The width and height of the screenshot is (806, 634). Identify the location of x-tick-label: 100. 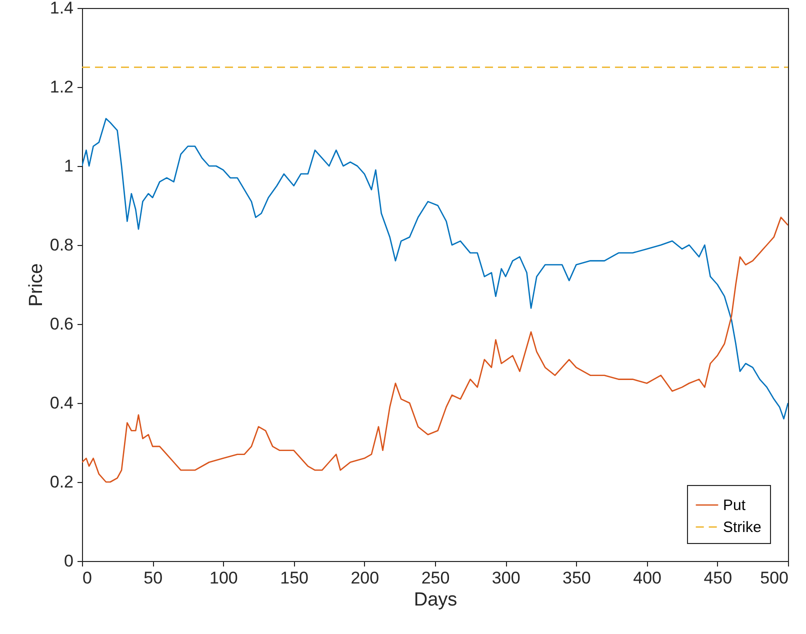
(224, 578).